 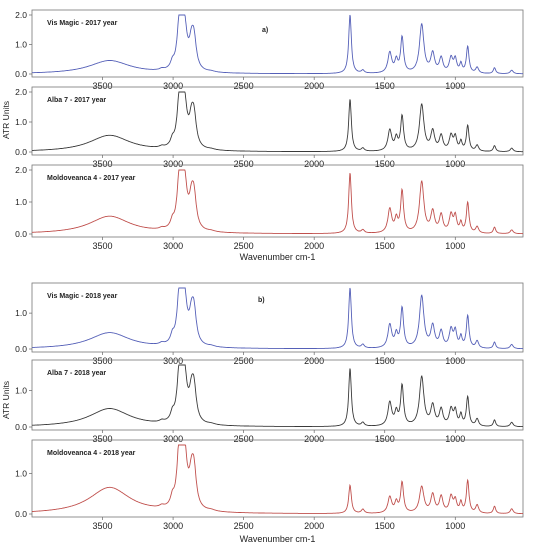 I want to click on sample-label: Moldoveanca 4 - 2017 year, so click(x=91, y=178).